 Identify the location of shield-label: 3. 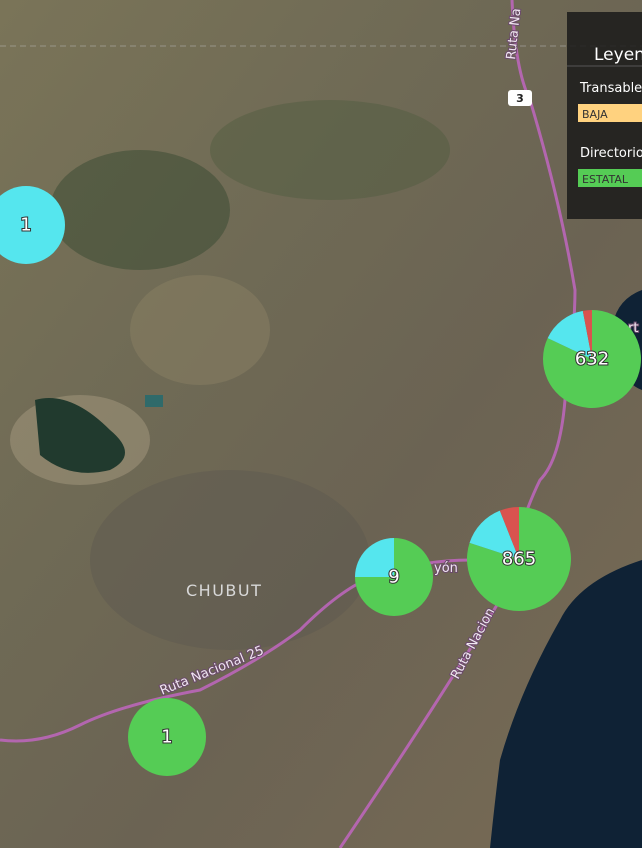
(520, 98).